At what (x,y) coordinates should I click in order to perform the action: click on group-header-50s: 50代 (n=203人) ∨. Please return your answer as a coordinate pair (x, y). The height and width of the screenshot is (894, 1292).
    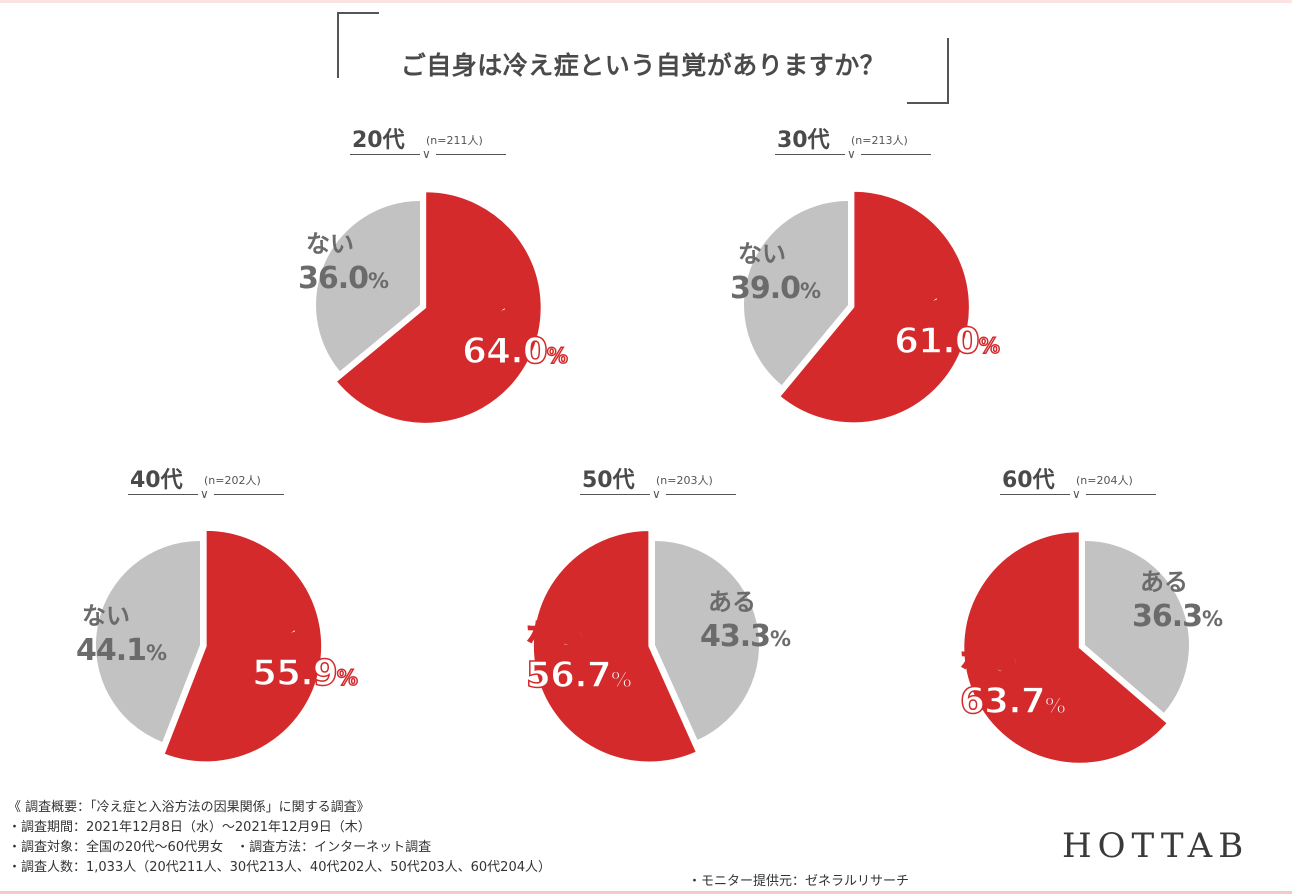
    Looking at the image, I should click on (660, 484).